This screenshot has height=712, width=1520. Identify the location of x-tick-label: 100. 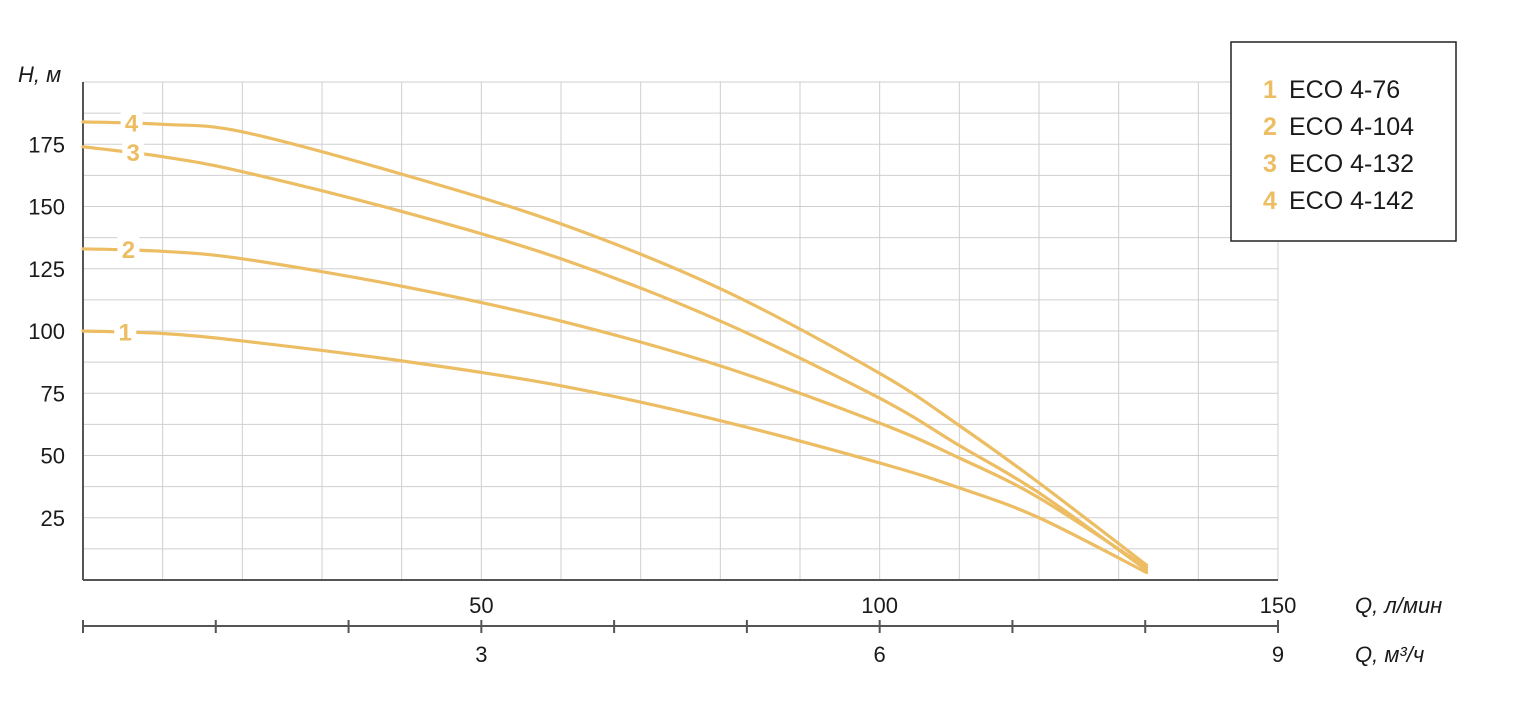
(879, 605).